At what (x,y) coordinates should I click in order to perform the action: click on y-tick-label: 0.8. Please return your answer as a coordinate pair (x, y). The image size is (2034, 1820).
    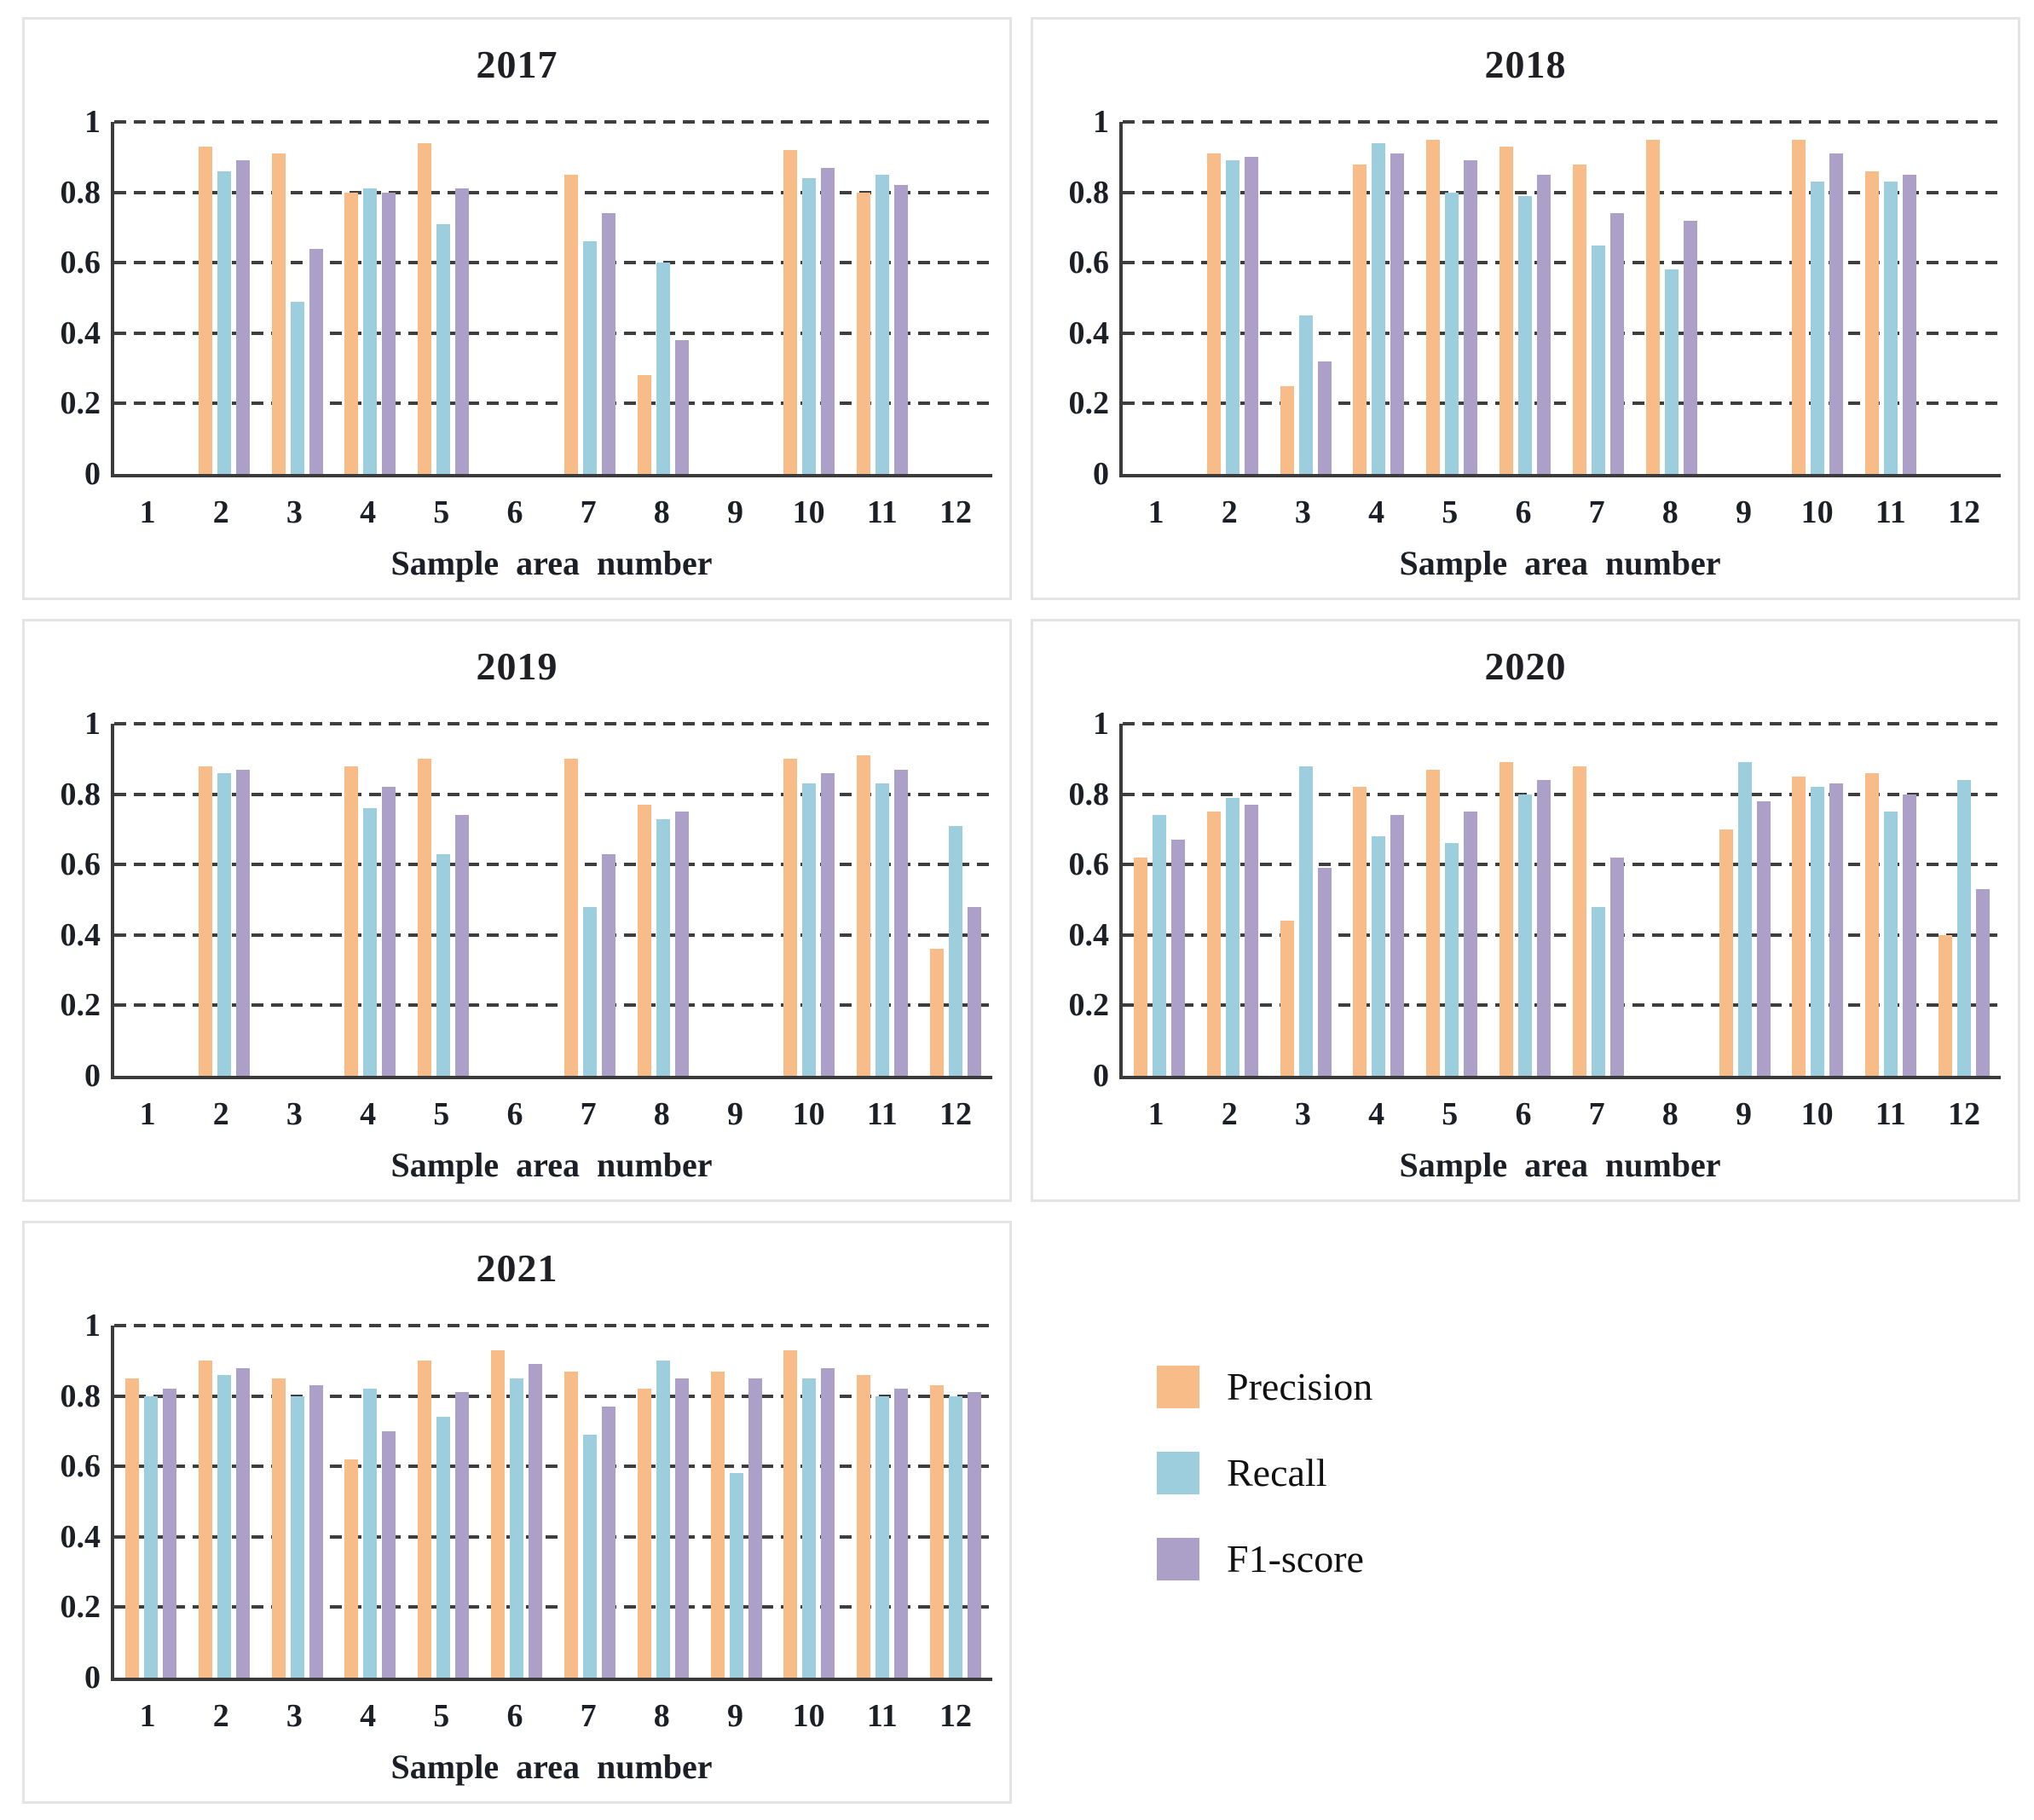
    Looking at the image, I should click on (1089, 794).